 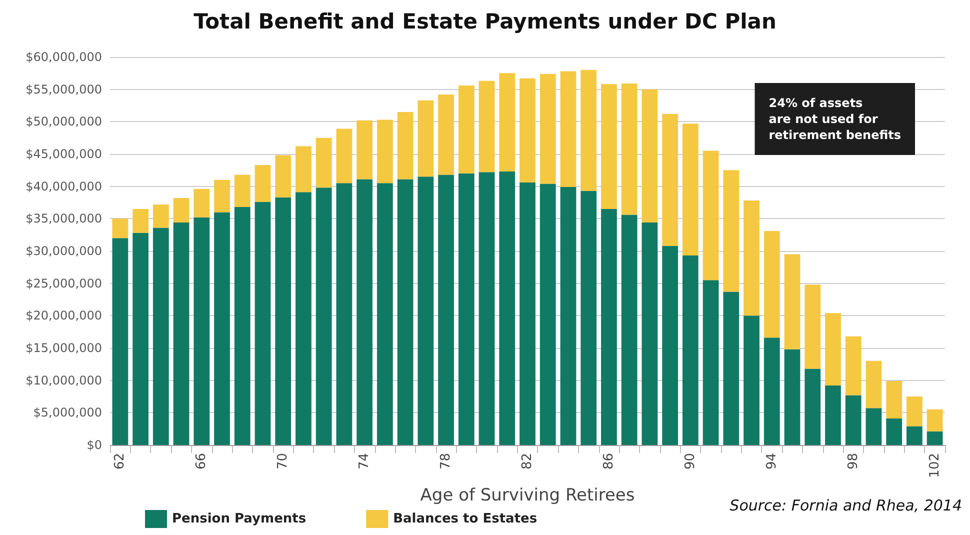 I want to click on y-tick-label: $0, so click(x=94, y=445).